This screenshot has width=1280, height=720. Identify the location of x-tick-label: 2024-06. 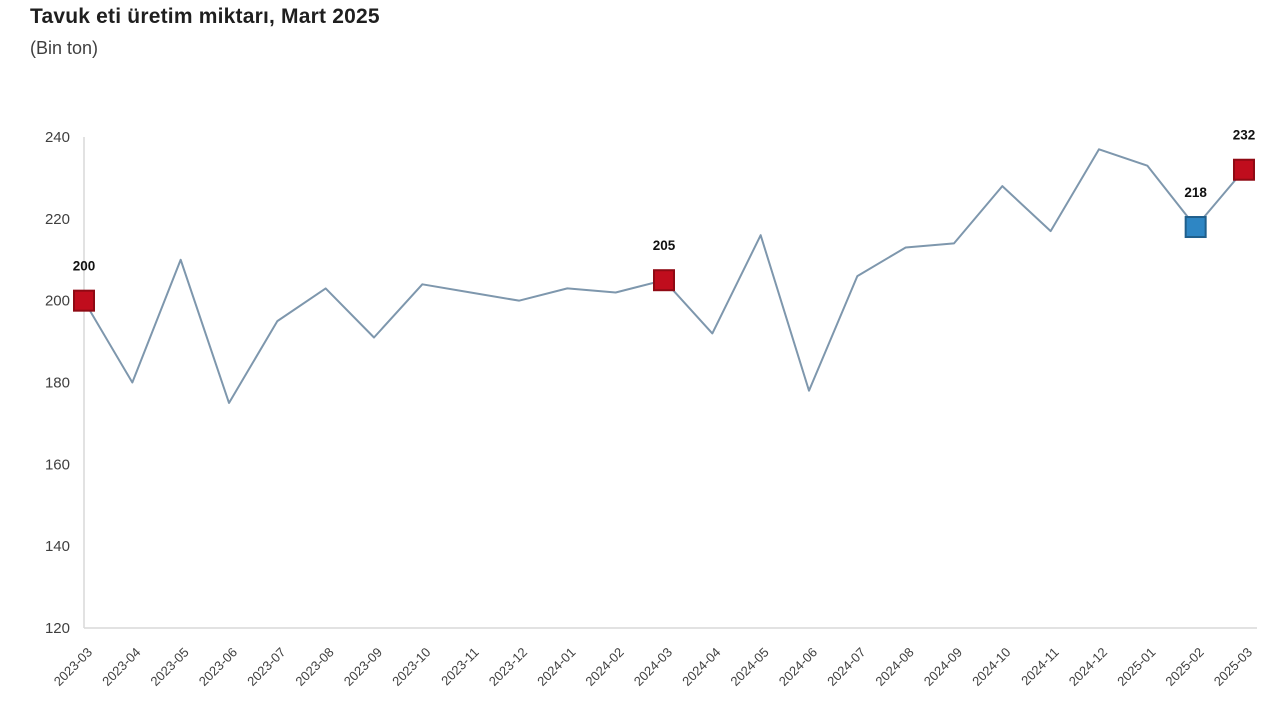
(798, 667).